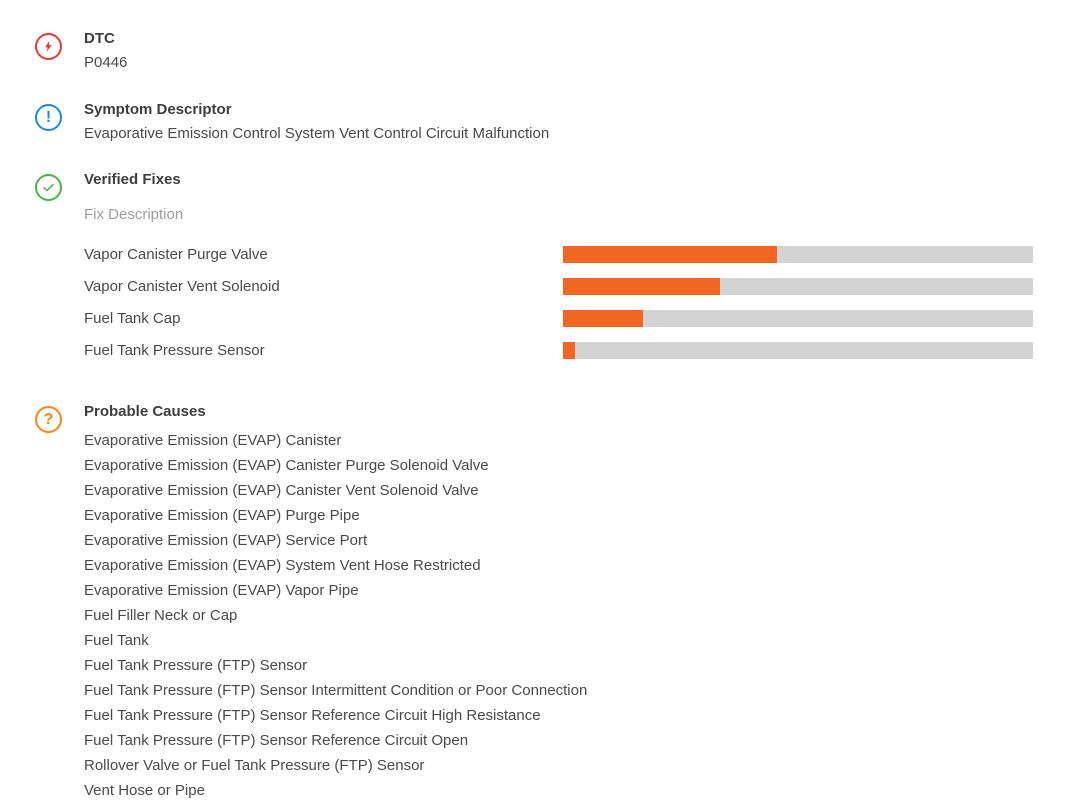 Image resolution: width=1081 pixels, height=806 pixels. I want to click on question-icon: ?, so click(48, 419).